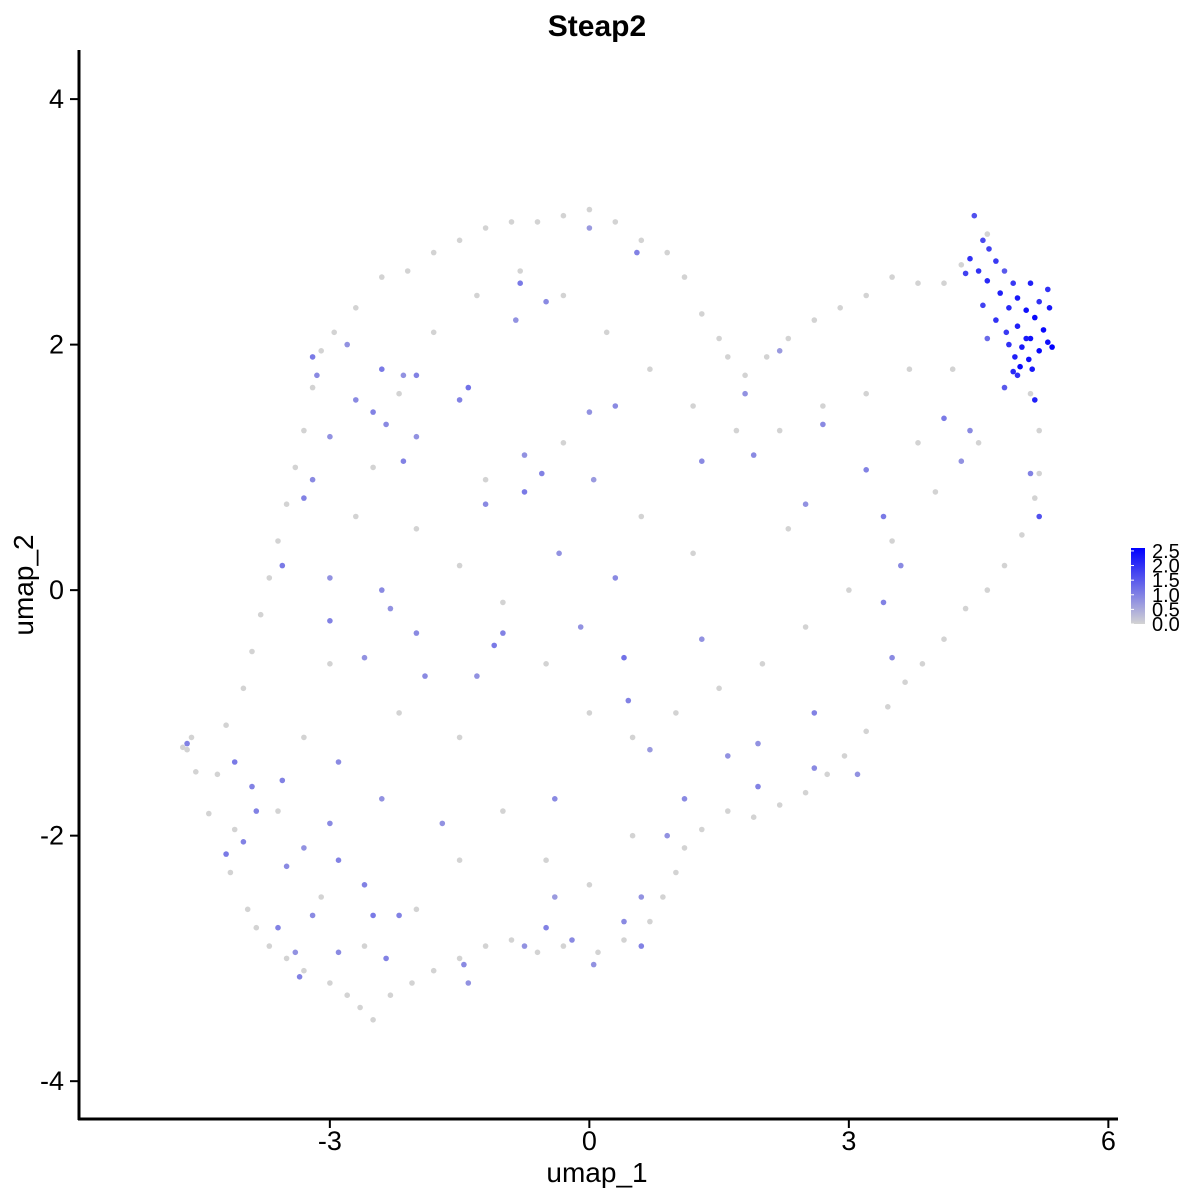 Image resolution: width=1200 pixels, height=1200 pixels. I want to click on x-tick-label: 0, so click(589, 1141).